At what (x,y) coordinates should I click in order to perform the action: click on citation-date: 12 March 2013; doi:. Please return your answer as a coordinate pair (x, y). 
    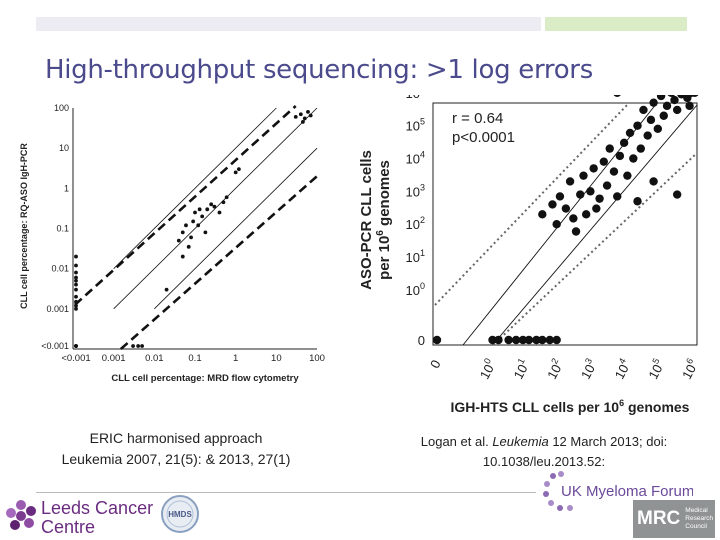
    Looking at the image, I should click on (608, 441).